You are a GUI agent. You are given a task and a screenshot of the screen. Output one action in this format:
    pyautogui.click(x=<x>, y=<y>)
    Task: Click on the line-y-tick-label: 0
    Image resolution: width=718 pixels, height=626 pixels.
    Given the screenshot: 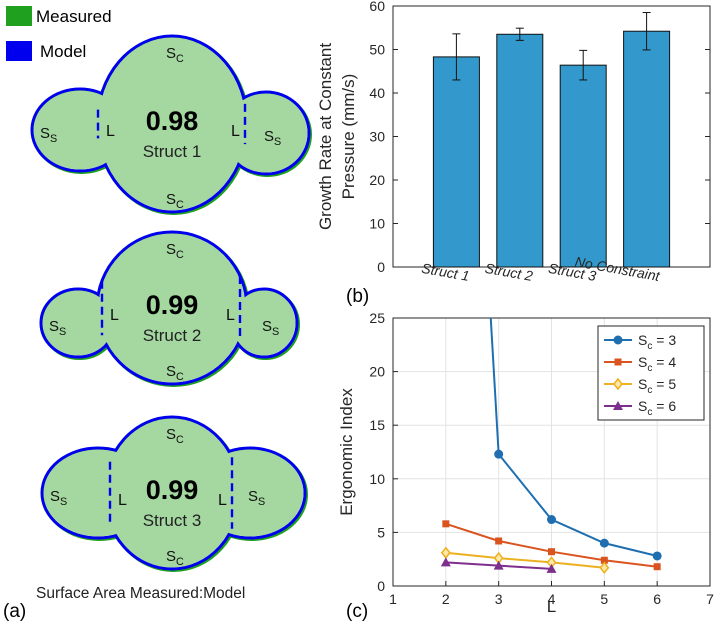 What is the action you would take?
    pyautogui.click(x=381, y=586)
    